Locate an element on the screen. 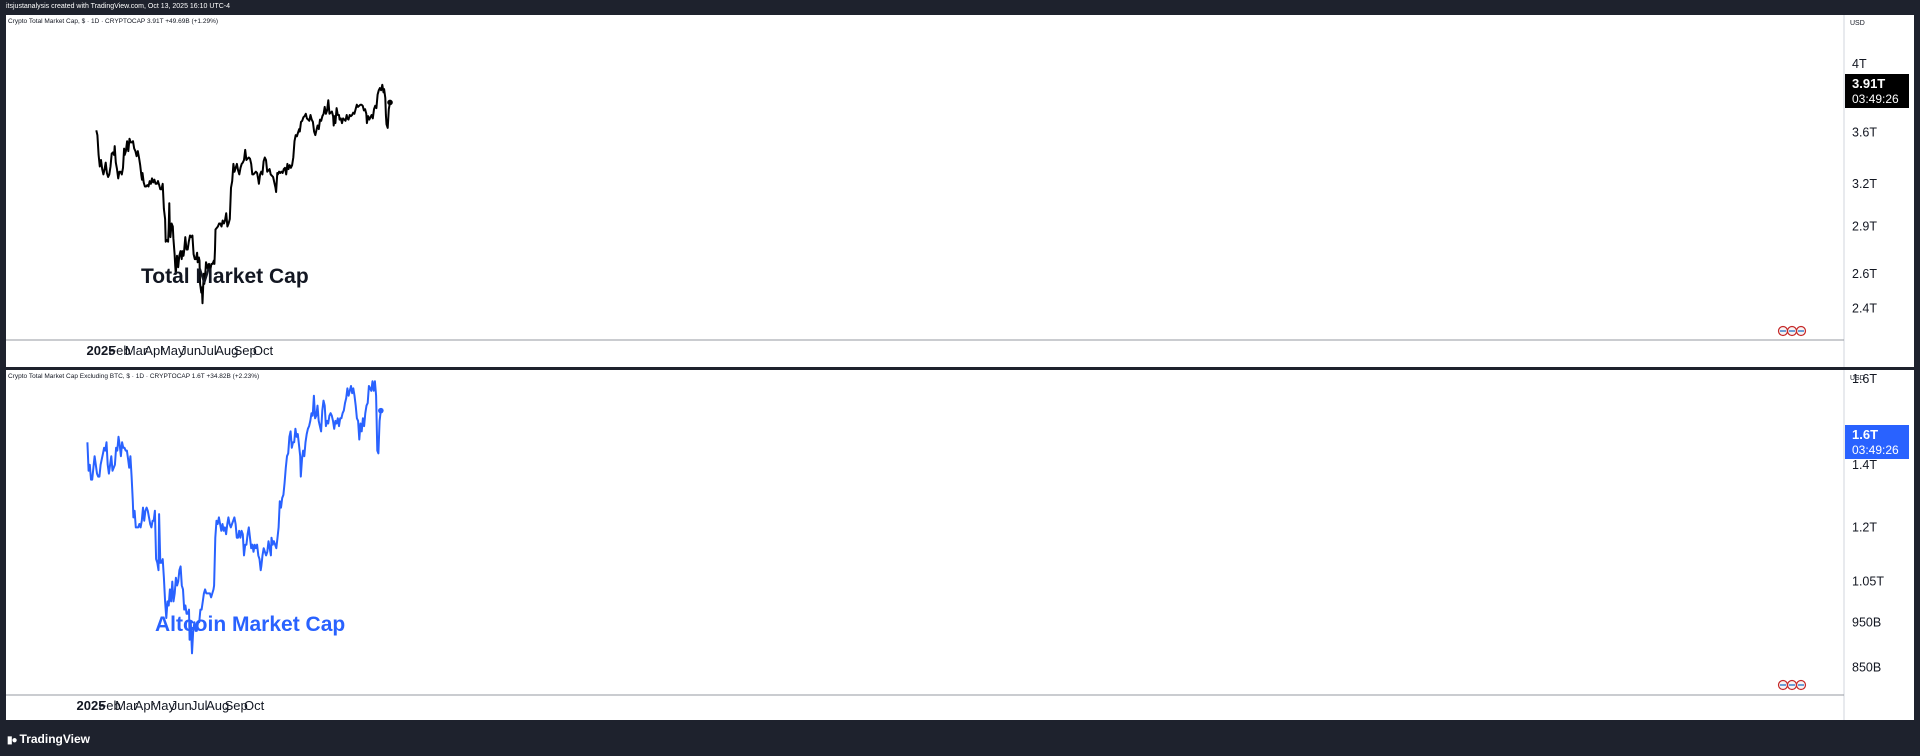 The height and width of the screenshot is (756, 1920). tradingview-logo-text: TradingView is located at coordinates (55, 739).